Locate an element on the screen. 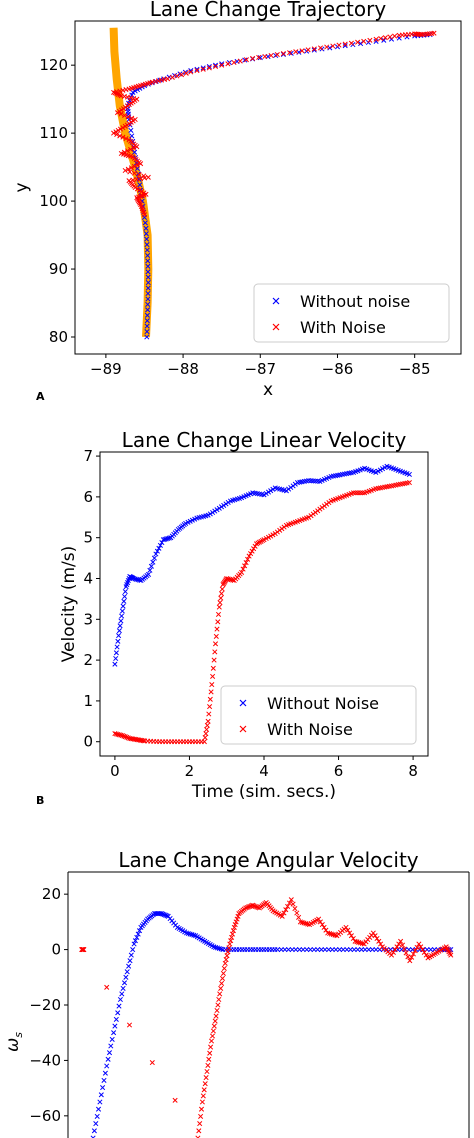  legend-box is located at coordinates (351, 313).